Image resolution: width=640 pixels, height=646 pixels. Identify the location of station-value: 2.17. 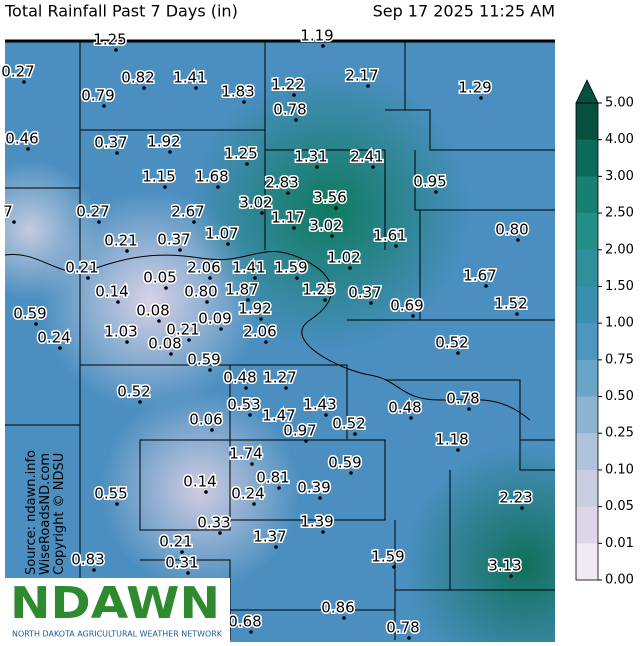
(361, 76).